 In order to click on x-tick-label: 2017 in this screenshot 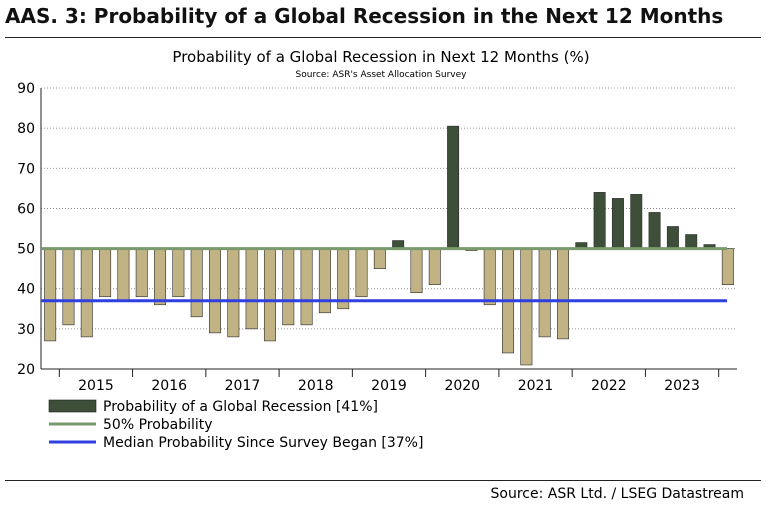, I will do `click(243, 386)`.